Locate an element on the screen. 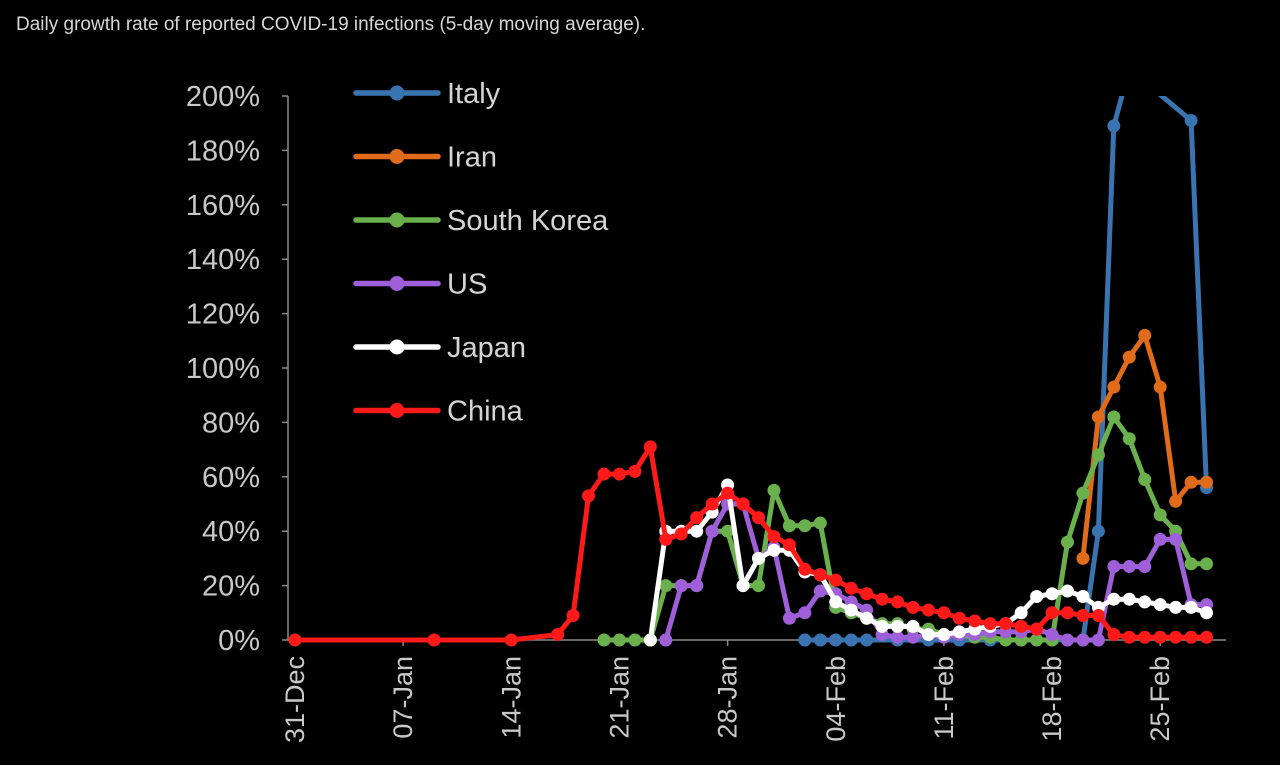 The width and height of the screenshot is (1280, 765). legend-item-us: US is located at coordinates (420, 285).